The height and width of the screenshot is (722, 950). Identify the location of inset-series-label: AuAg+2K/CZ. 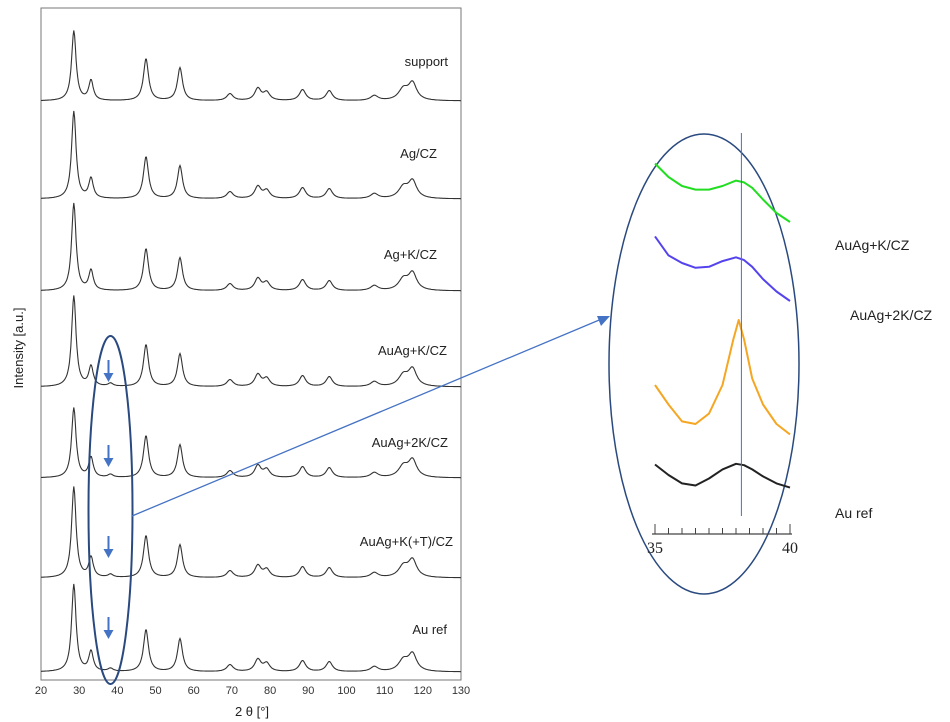
(891, 315).